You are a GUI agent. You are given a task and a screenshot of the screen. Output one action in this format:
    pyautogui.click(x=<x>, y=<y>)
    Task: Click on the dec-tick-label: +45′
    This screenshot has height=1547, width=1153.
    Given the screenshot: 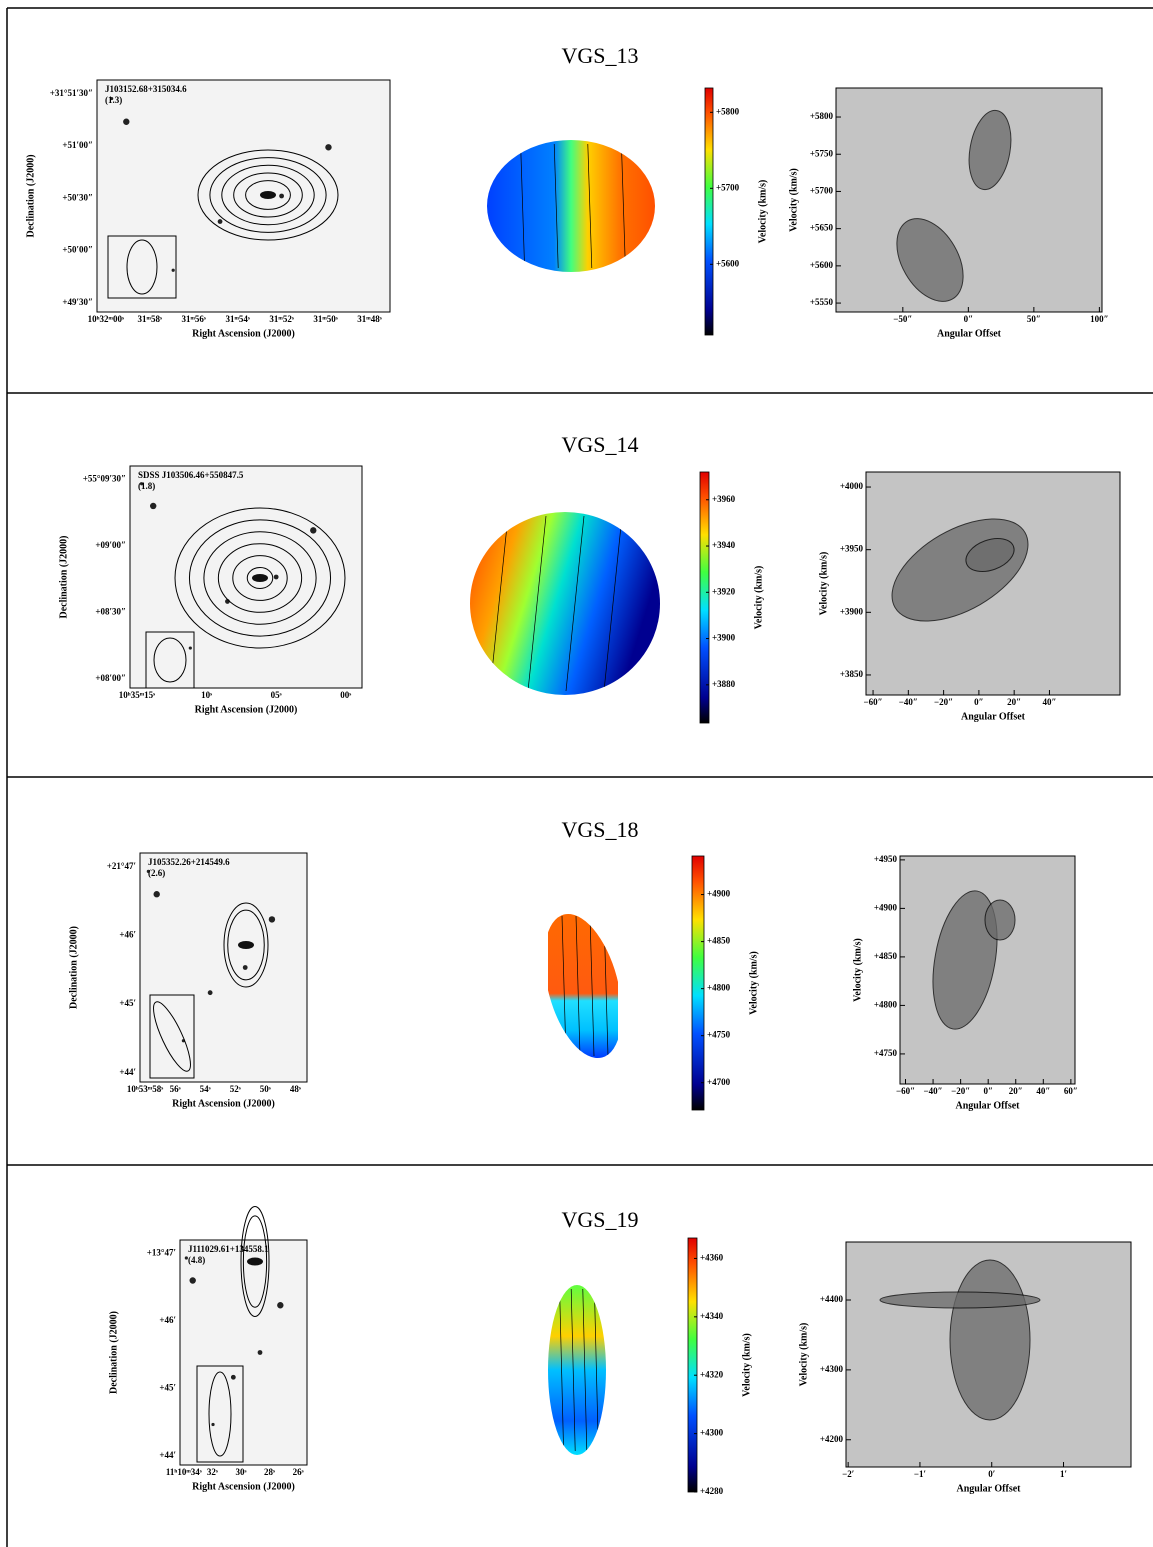 What is the action you would take?
    pyautogui.click(x=127, y=1003)
    